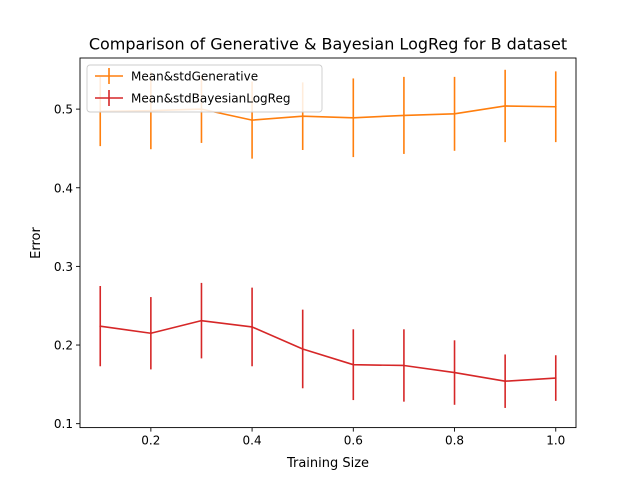  I want to click on y-tick-label: 0.5, so click(63, 110).